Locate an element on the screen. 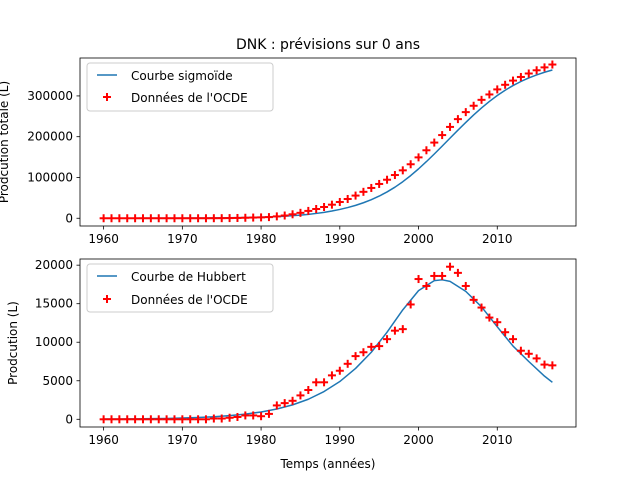 This screenshot has width=640, height=480. top-legend-frame is located at coordinates (180, 87).